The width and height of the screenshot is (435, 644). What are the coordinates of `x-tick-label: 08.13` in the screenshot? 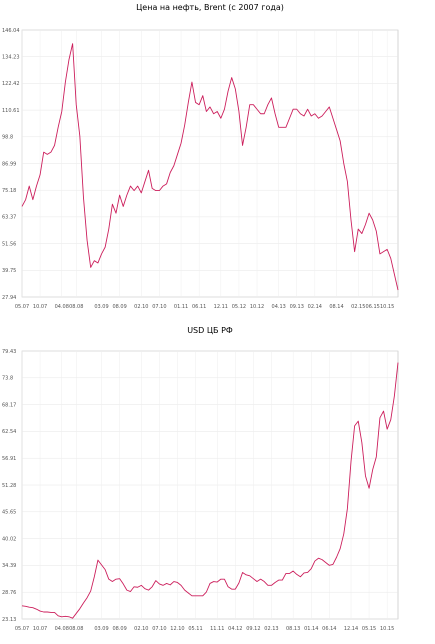 It's located at (293, 629).